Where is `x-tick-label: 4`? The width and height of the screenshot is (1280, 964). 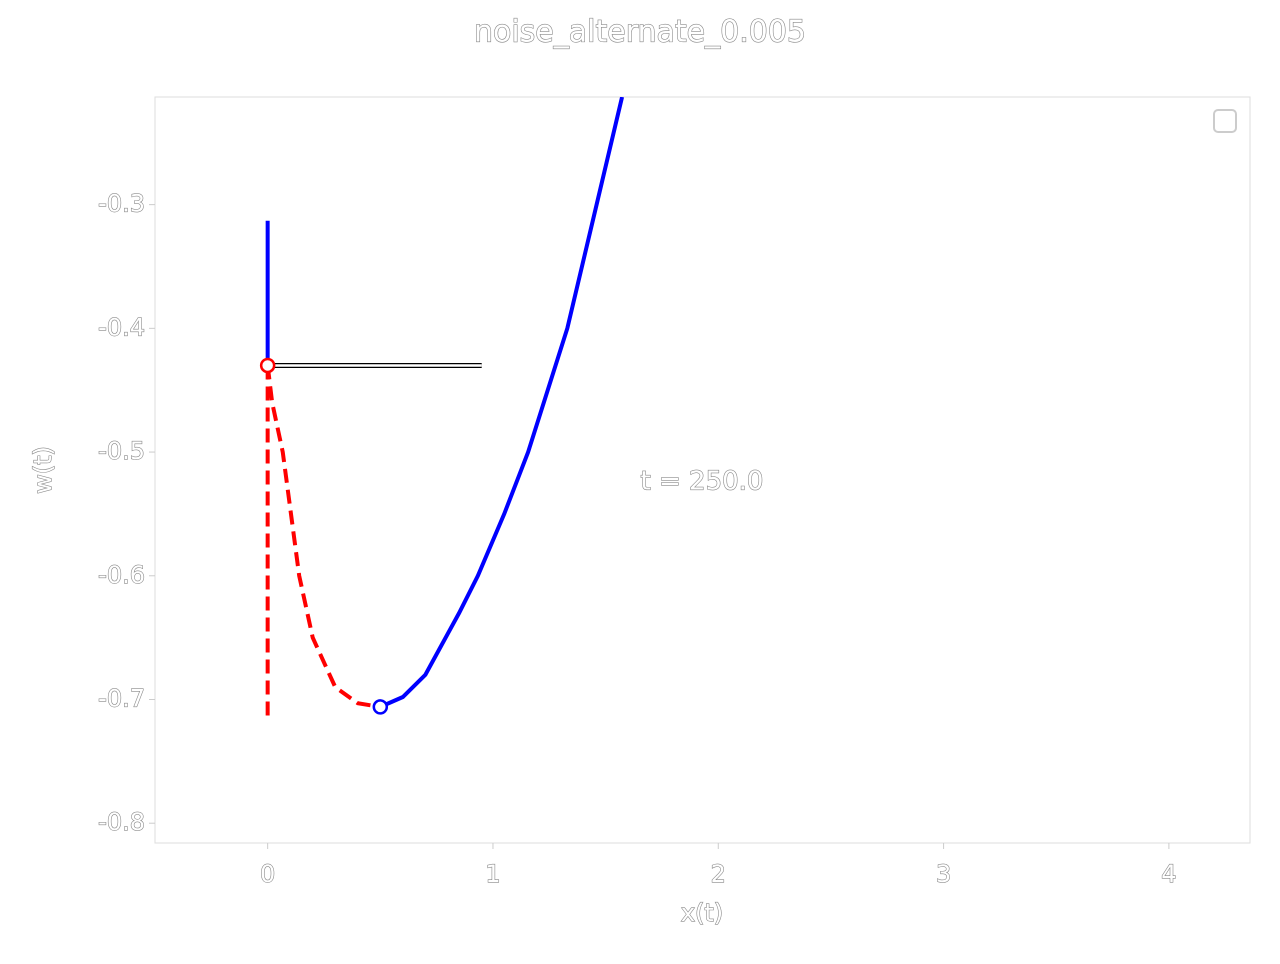
x-tick-label: 4 is located at coordinates (1168, 874).